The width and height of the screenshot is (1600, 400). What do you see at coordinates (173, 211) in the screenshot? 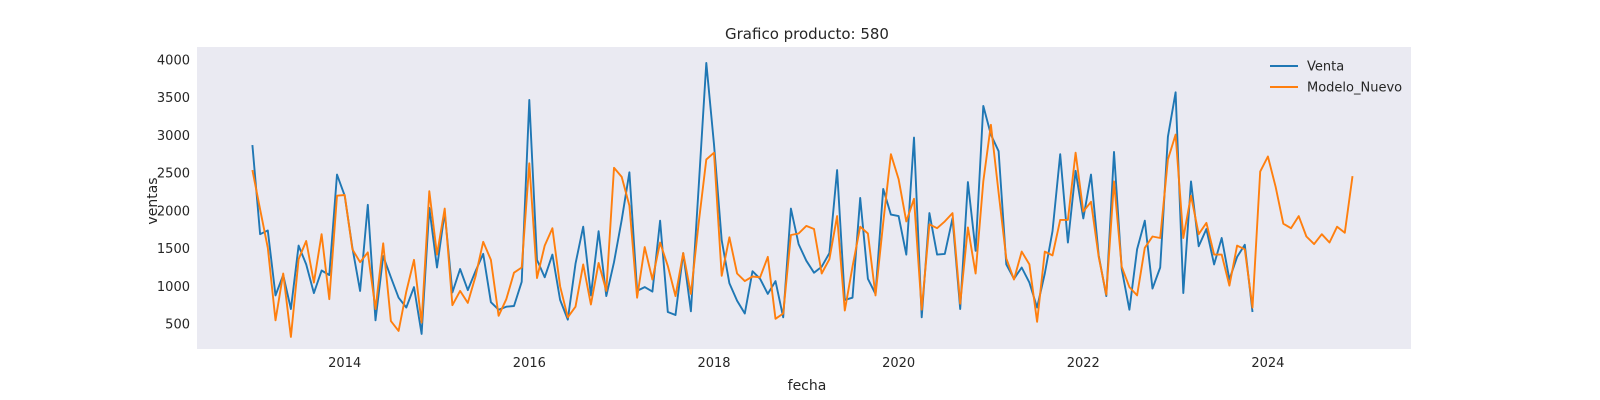
I see `y-tick-label: 2000` at bounding box center [173, 211].